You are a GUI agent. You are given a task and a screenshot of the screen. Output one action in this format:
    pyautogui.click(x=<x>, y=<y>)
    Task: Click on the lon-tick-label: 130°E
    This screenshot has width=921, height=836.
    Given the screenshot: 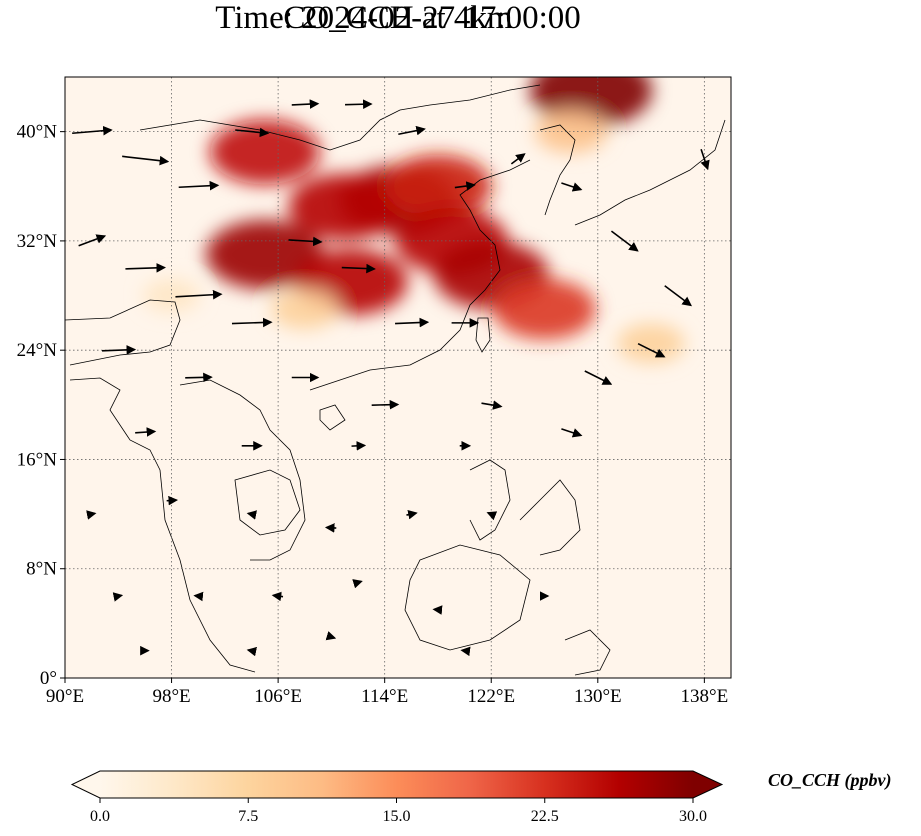 What is the action you would take?
    pyautogui.click(x=598, y=696)
    